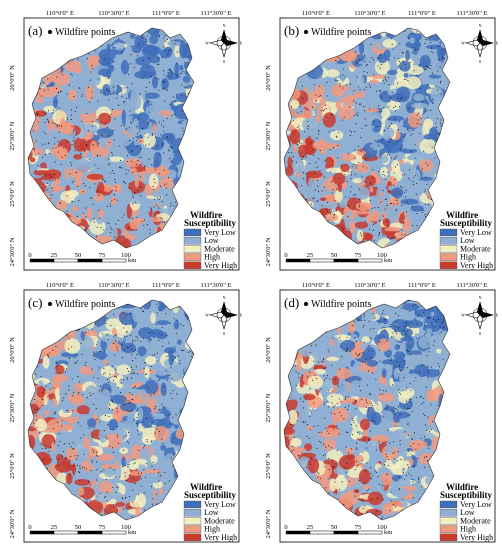  What do you see at coordinates (35, 302) in the screenshot?
I see `panel-label: (c)` at bounding box center [35, 302].